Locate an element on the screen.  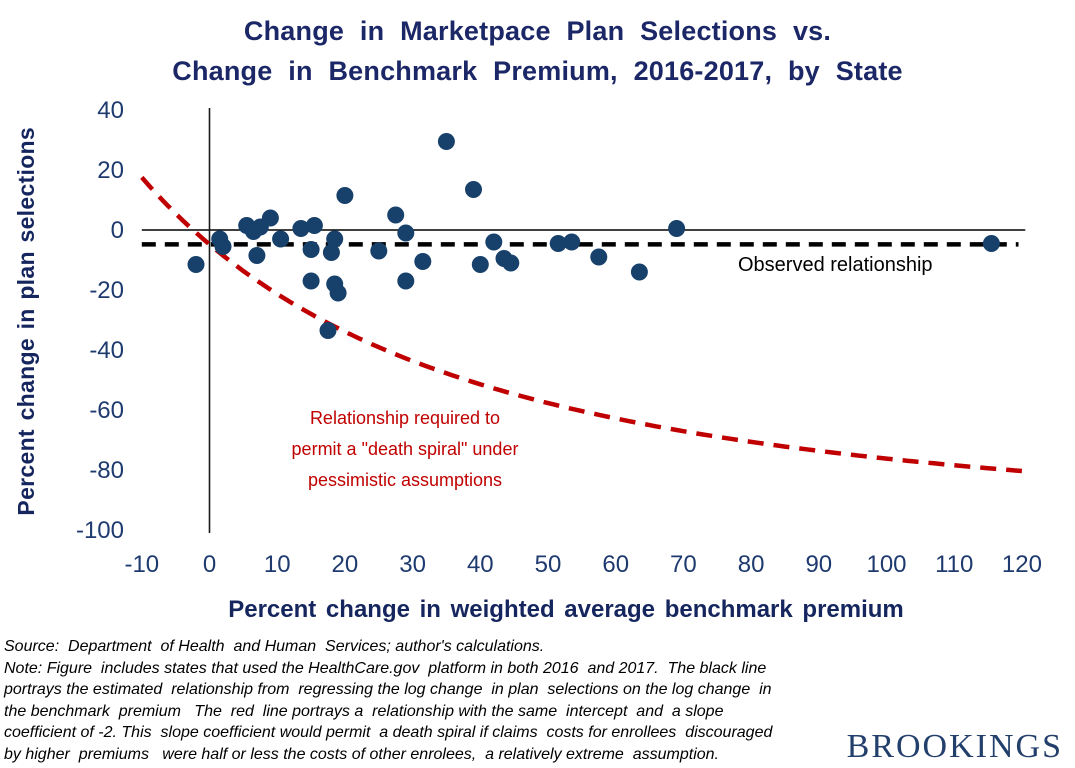
y-tick-label: -100 is located at coordinates (100, 530).